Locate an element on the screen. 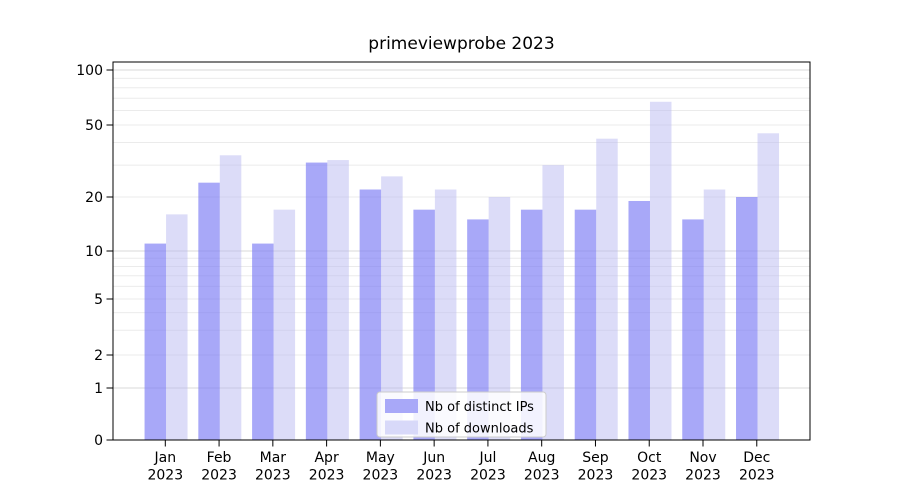  x-tick-label: Mar 2023 is located at coordinates (273, 467).